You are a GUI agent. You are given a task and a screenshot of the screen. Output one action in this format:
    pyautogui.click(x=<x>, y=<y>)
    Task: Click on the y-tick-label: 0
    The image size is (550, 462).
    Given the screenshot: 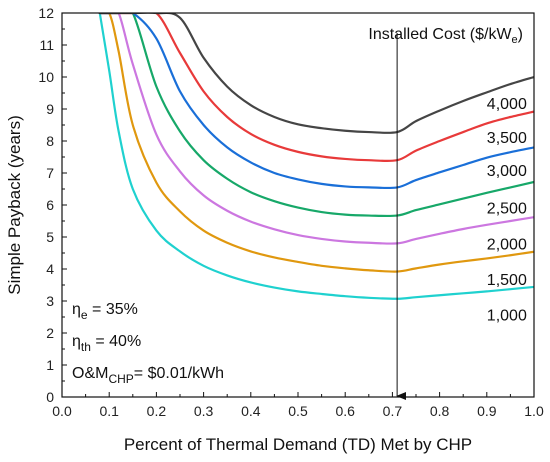 What is the action you would take?
    pyautogui.click(x=50, y=397)
    